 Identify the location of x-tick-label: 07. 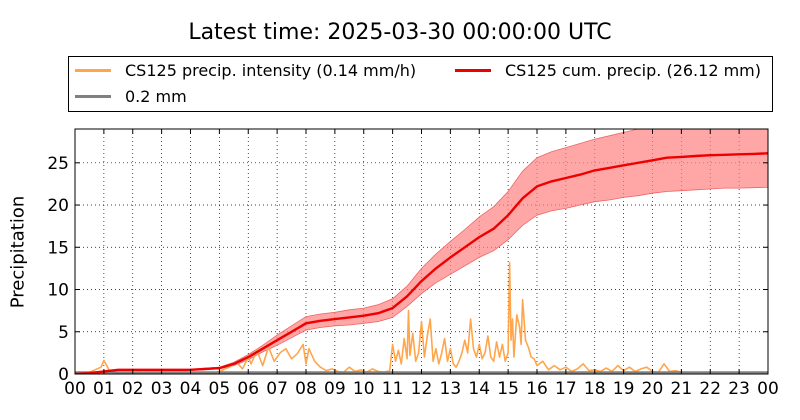
(277, 389).